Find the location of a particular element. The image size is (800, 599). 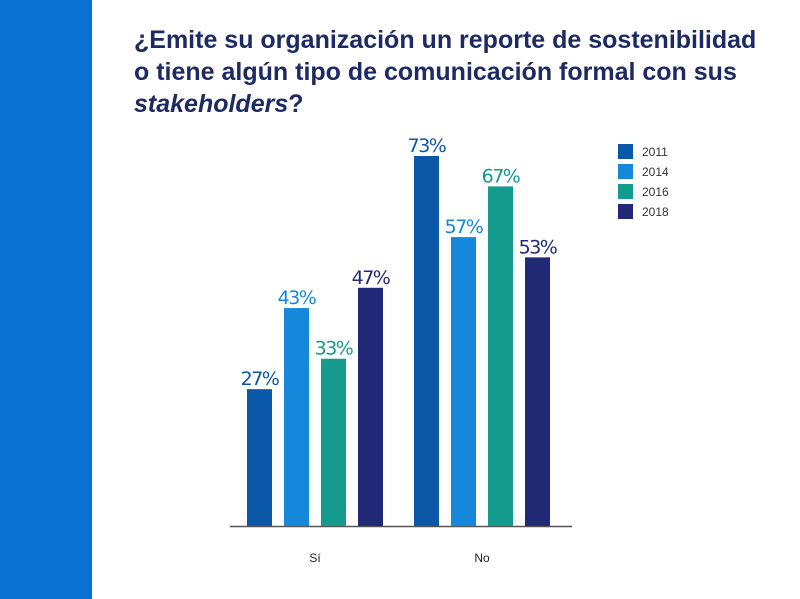

data-label-2018-no: 53% is located at coordinates (538, 247).